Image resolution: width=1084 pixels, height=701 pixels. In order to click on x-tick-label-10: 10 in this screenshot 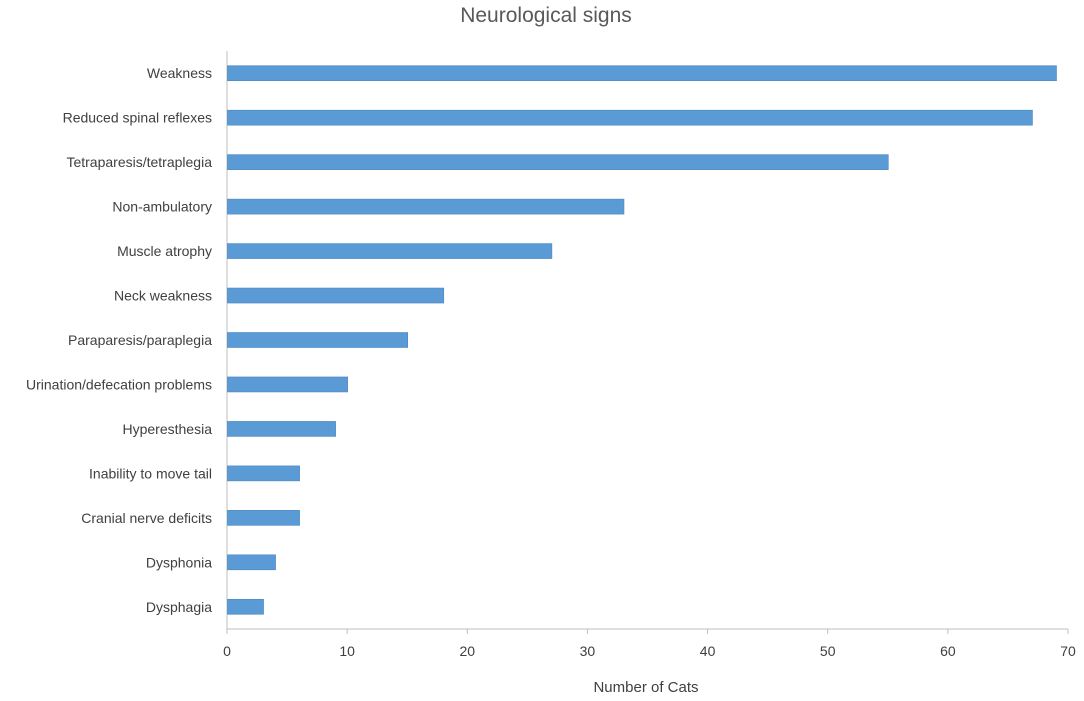, I will do `click(347, 651)`.